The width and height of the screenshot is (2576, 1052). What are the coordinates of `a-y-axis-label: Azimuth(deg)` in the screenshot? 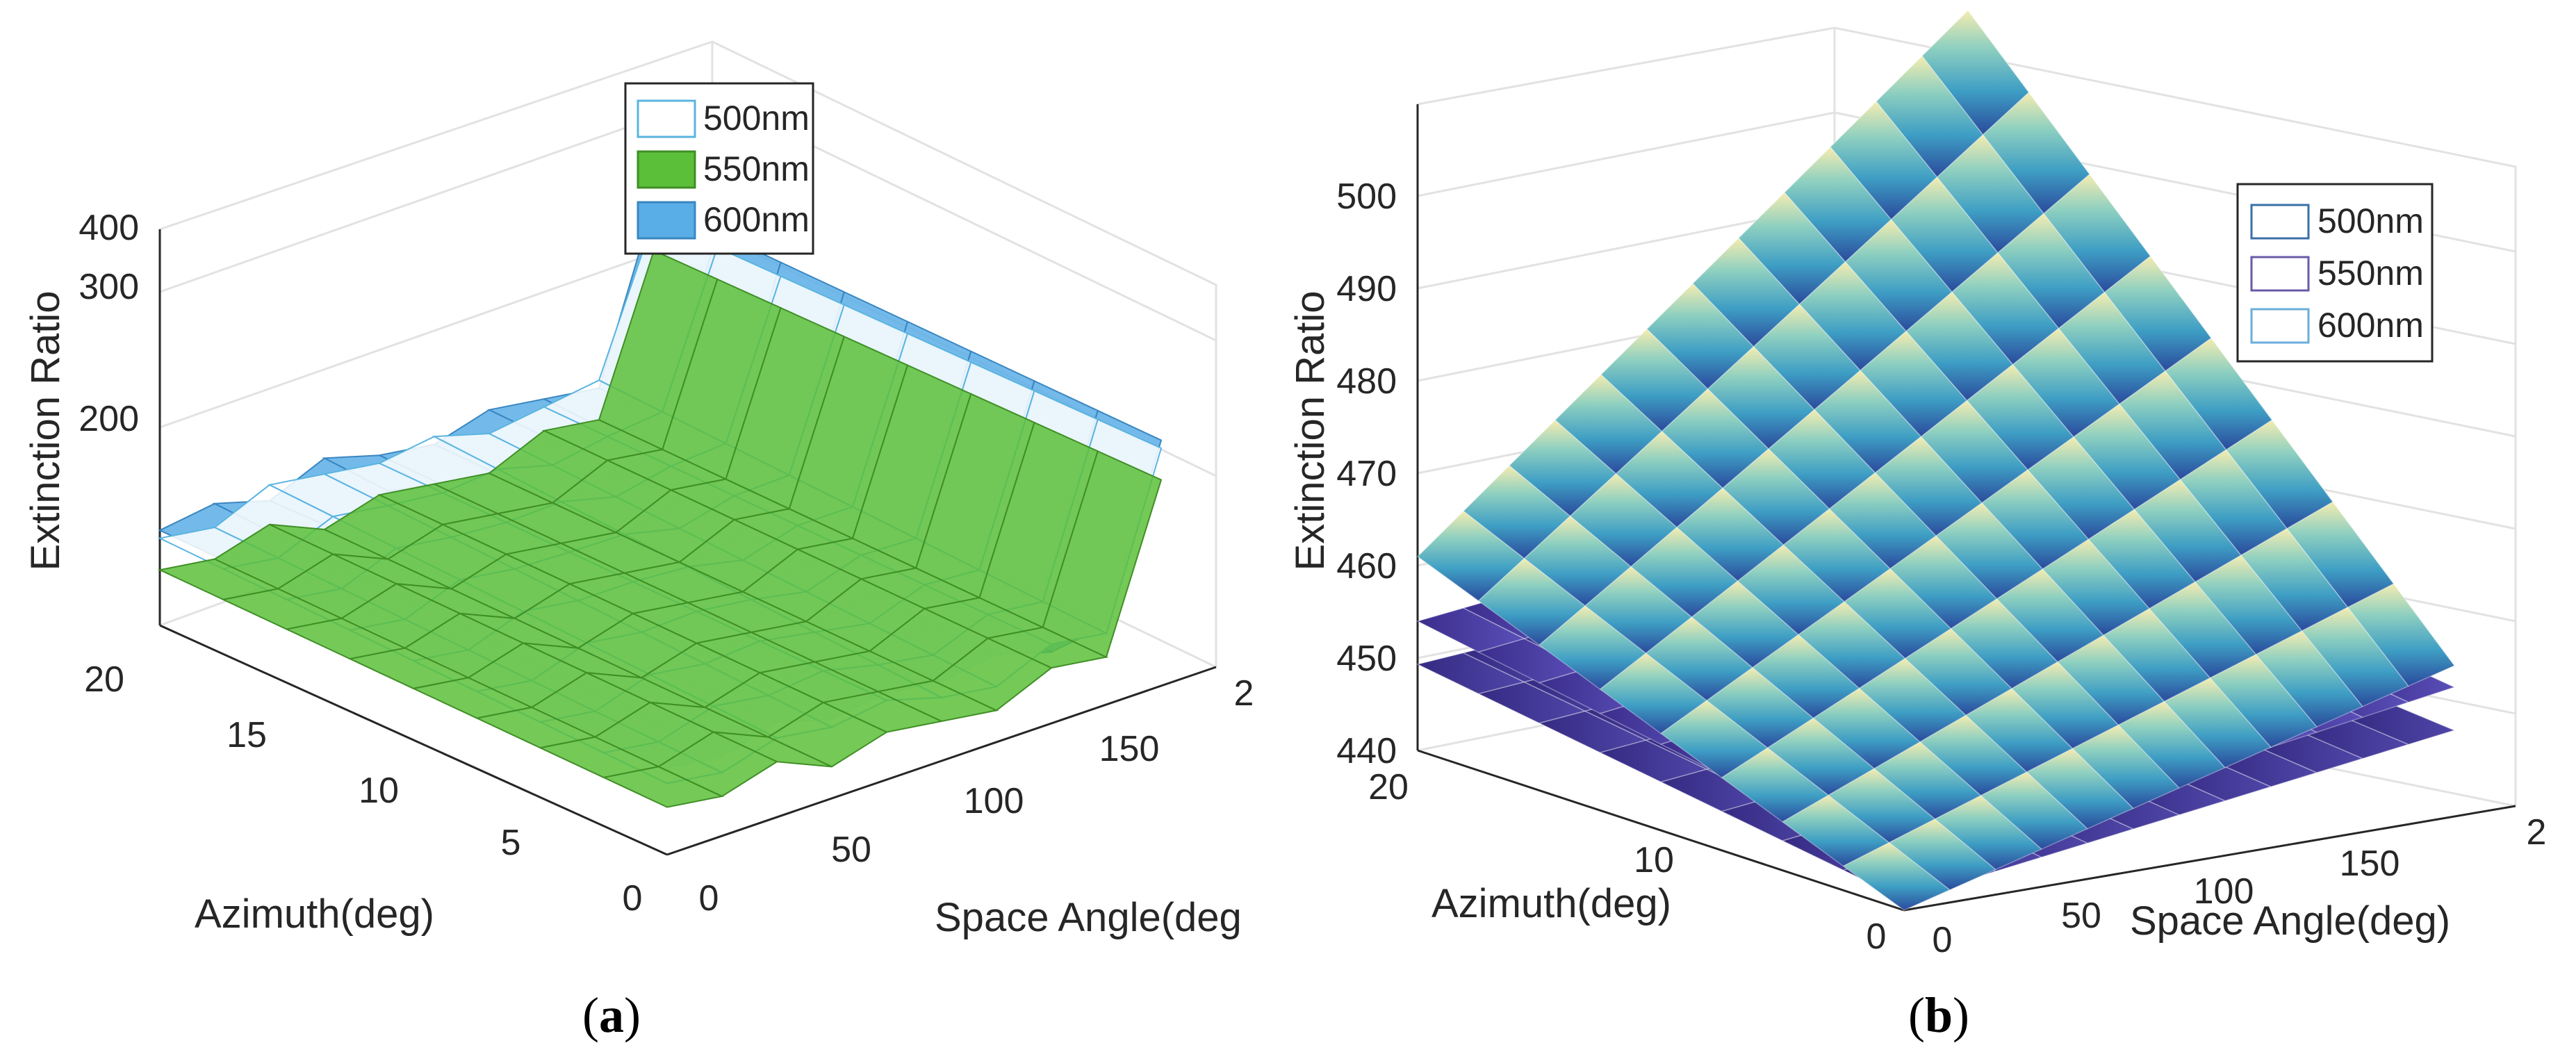 It's located at (314, 914).